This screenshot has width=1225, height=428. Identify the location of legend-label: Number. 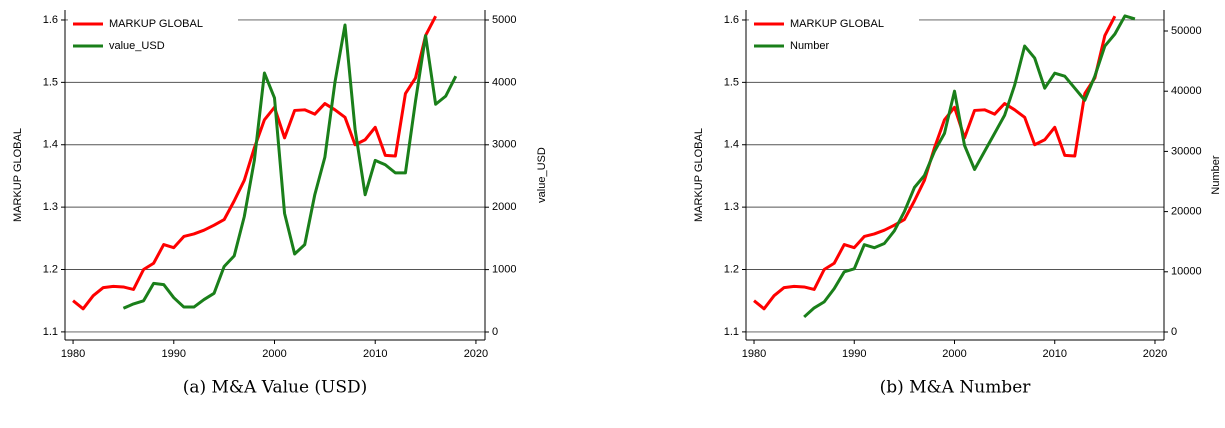
(809, 46).